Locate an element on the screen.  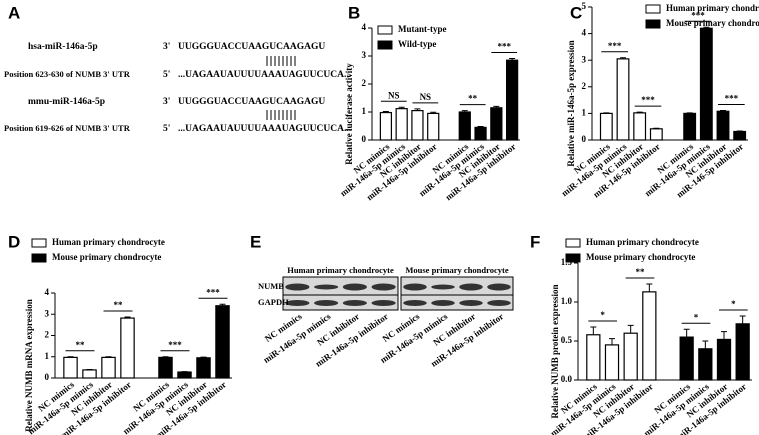
protein-label: GAPDH is located at coordinates (273, 302).